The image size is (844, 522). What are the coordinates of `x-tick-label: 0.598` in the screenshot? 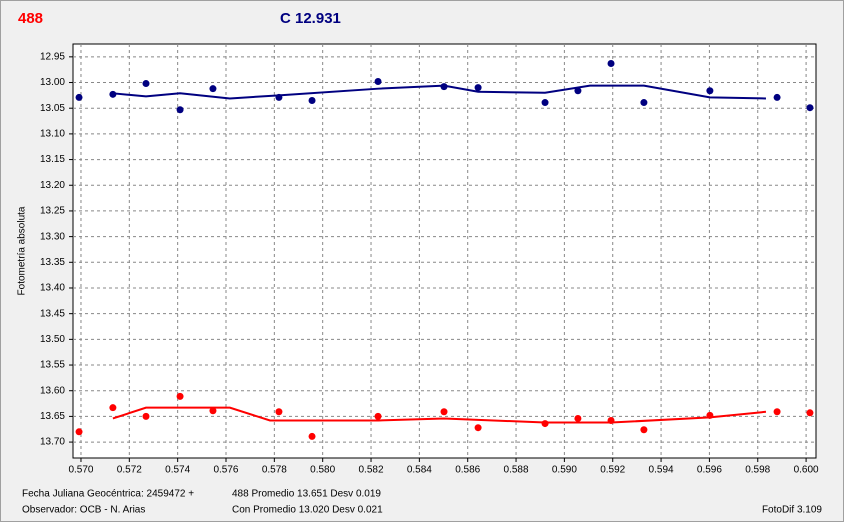 It's located at (757, 470).